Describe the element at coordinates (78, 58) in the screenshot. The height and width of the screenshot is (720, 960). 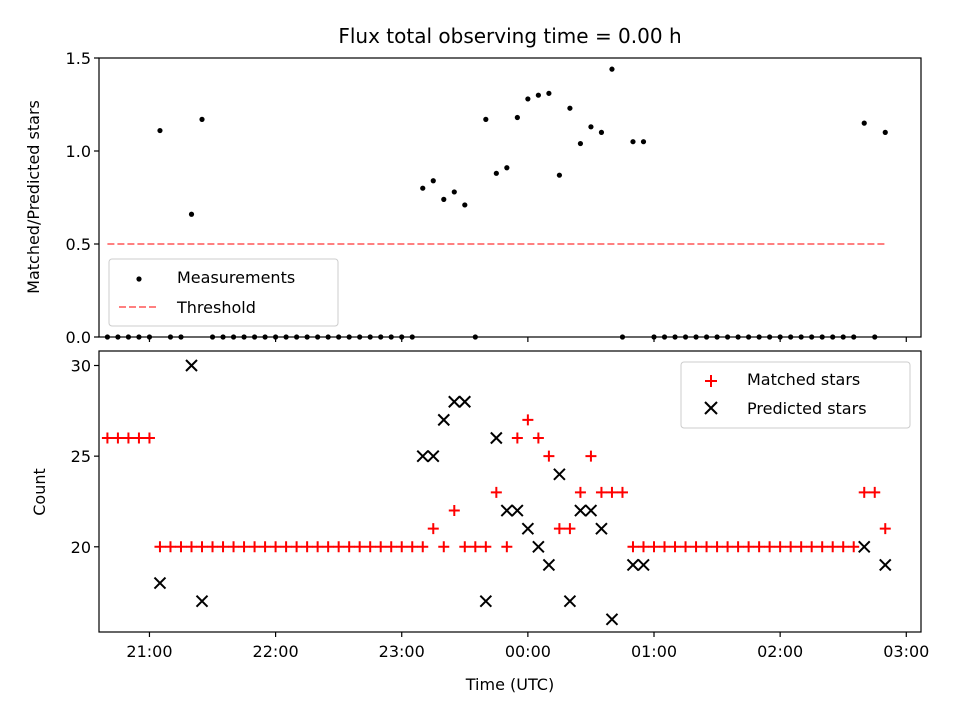
I see `top-y-tick-label: 1.5` at that location.